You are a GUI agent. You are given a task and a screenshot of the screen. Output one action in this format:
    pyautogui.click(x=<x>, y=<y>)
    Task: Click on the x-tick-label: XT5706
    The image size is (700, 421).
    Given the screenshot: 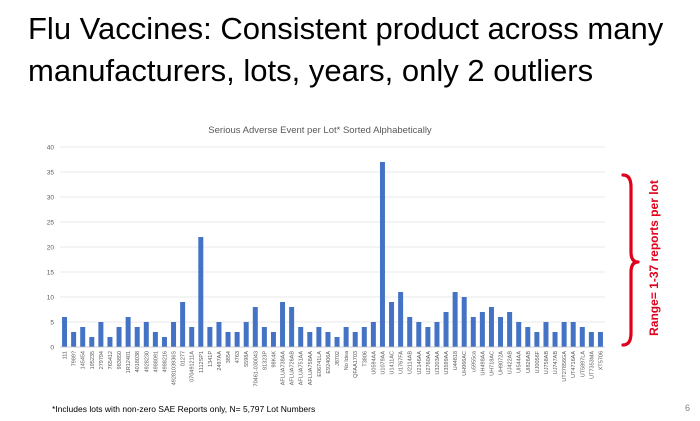 What is the action you would take?
    pyautogui.click(x=601, y=360)
    